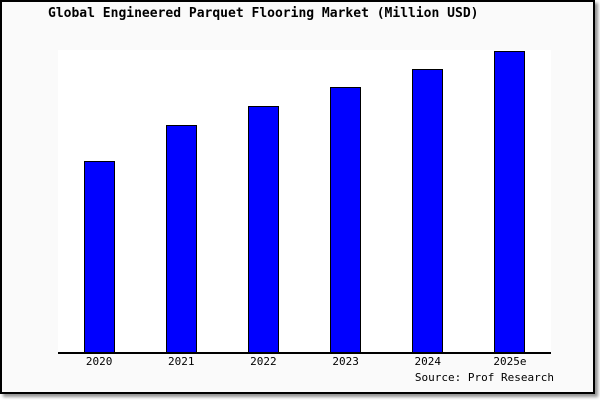 This screenshot has height=400, width=600. Describe the element at coordinates (510, 361) in the screenshot. I see `x-tick-label-2025e: 2025e` at that location.